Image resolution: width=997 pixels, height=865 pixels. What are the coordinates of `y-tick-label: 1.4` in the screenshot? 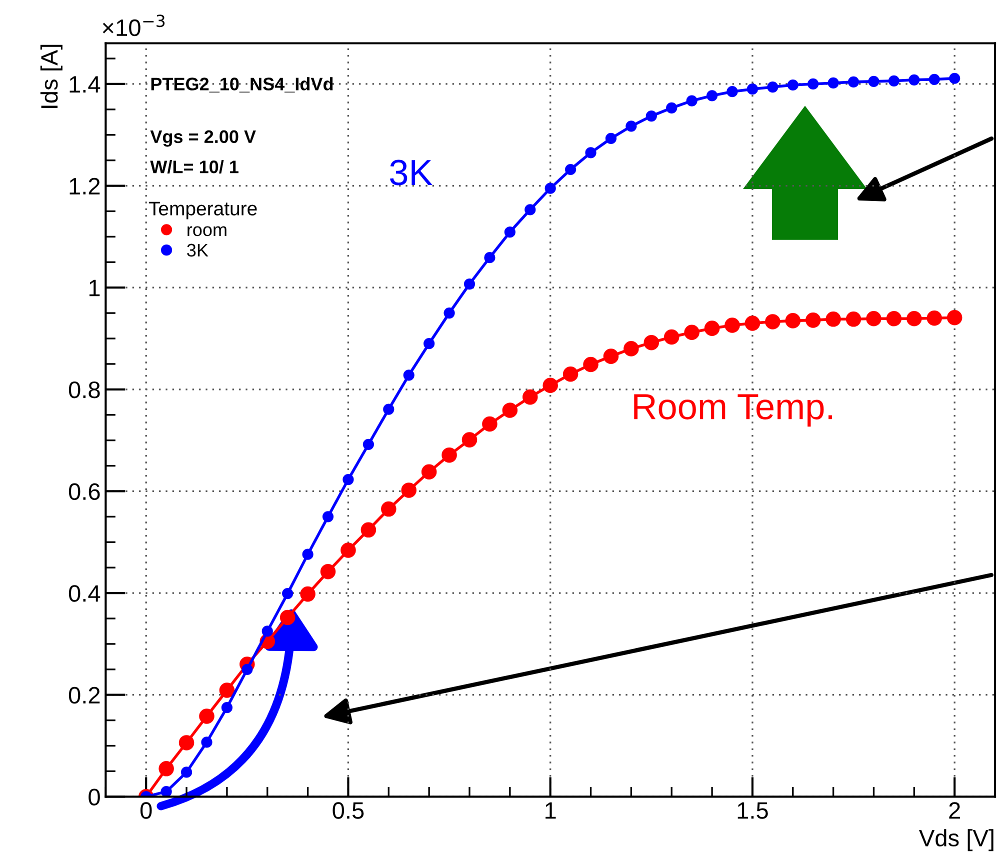 It's located at (85, 84).